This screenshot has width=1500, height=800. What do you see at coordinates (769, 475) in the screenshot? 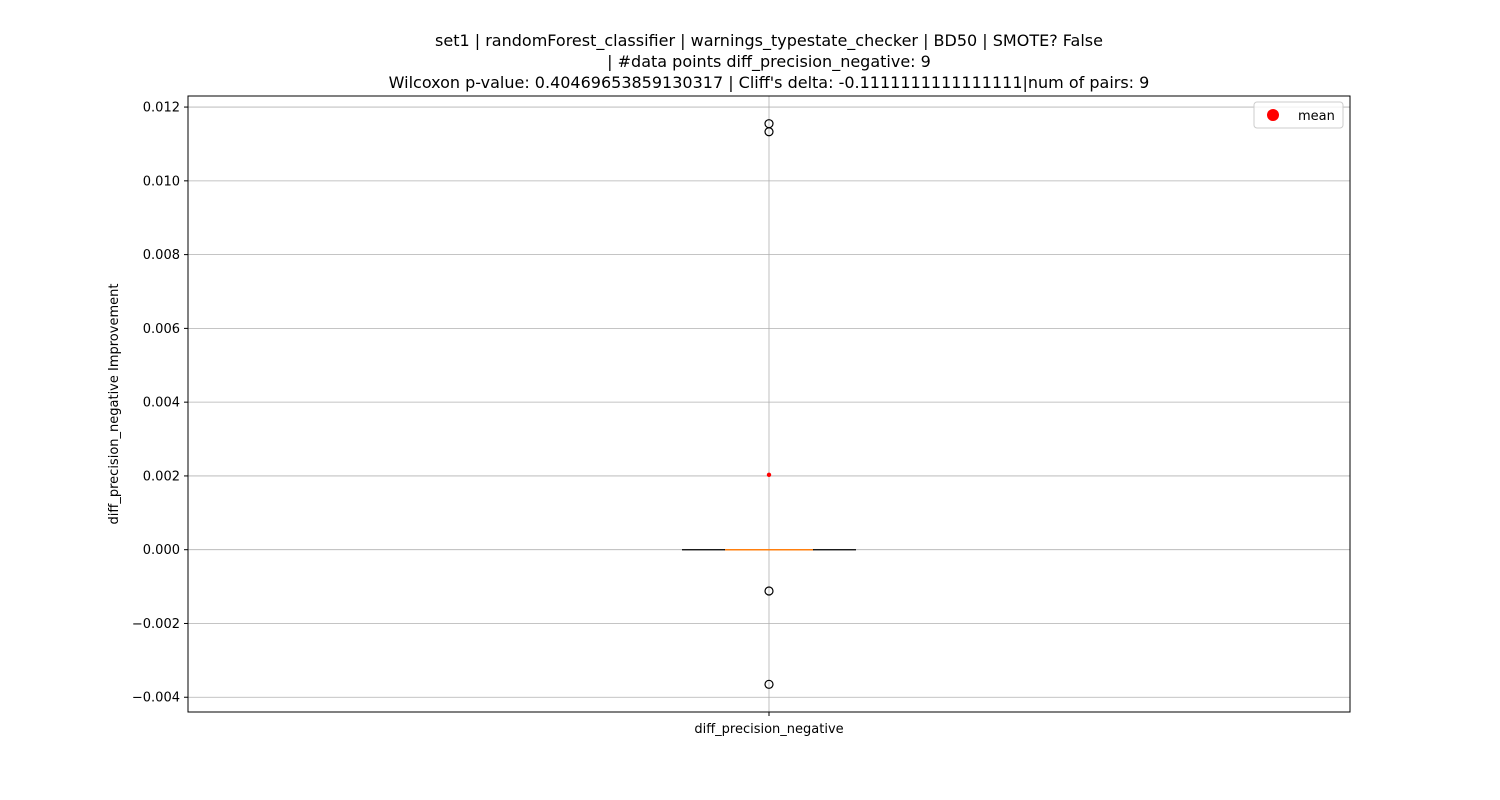
I see `mean-marker` at bounding box center [769, 475].